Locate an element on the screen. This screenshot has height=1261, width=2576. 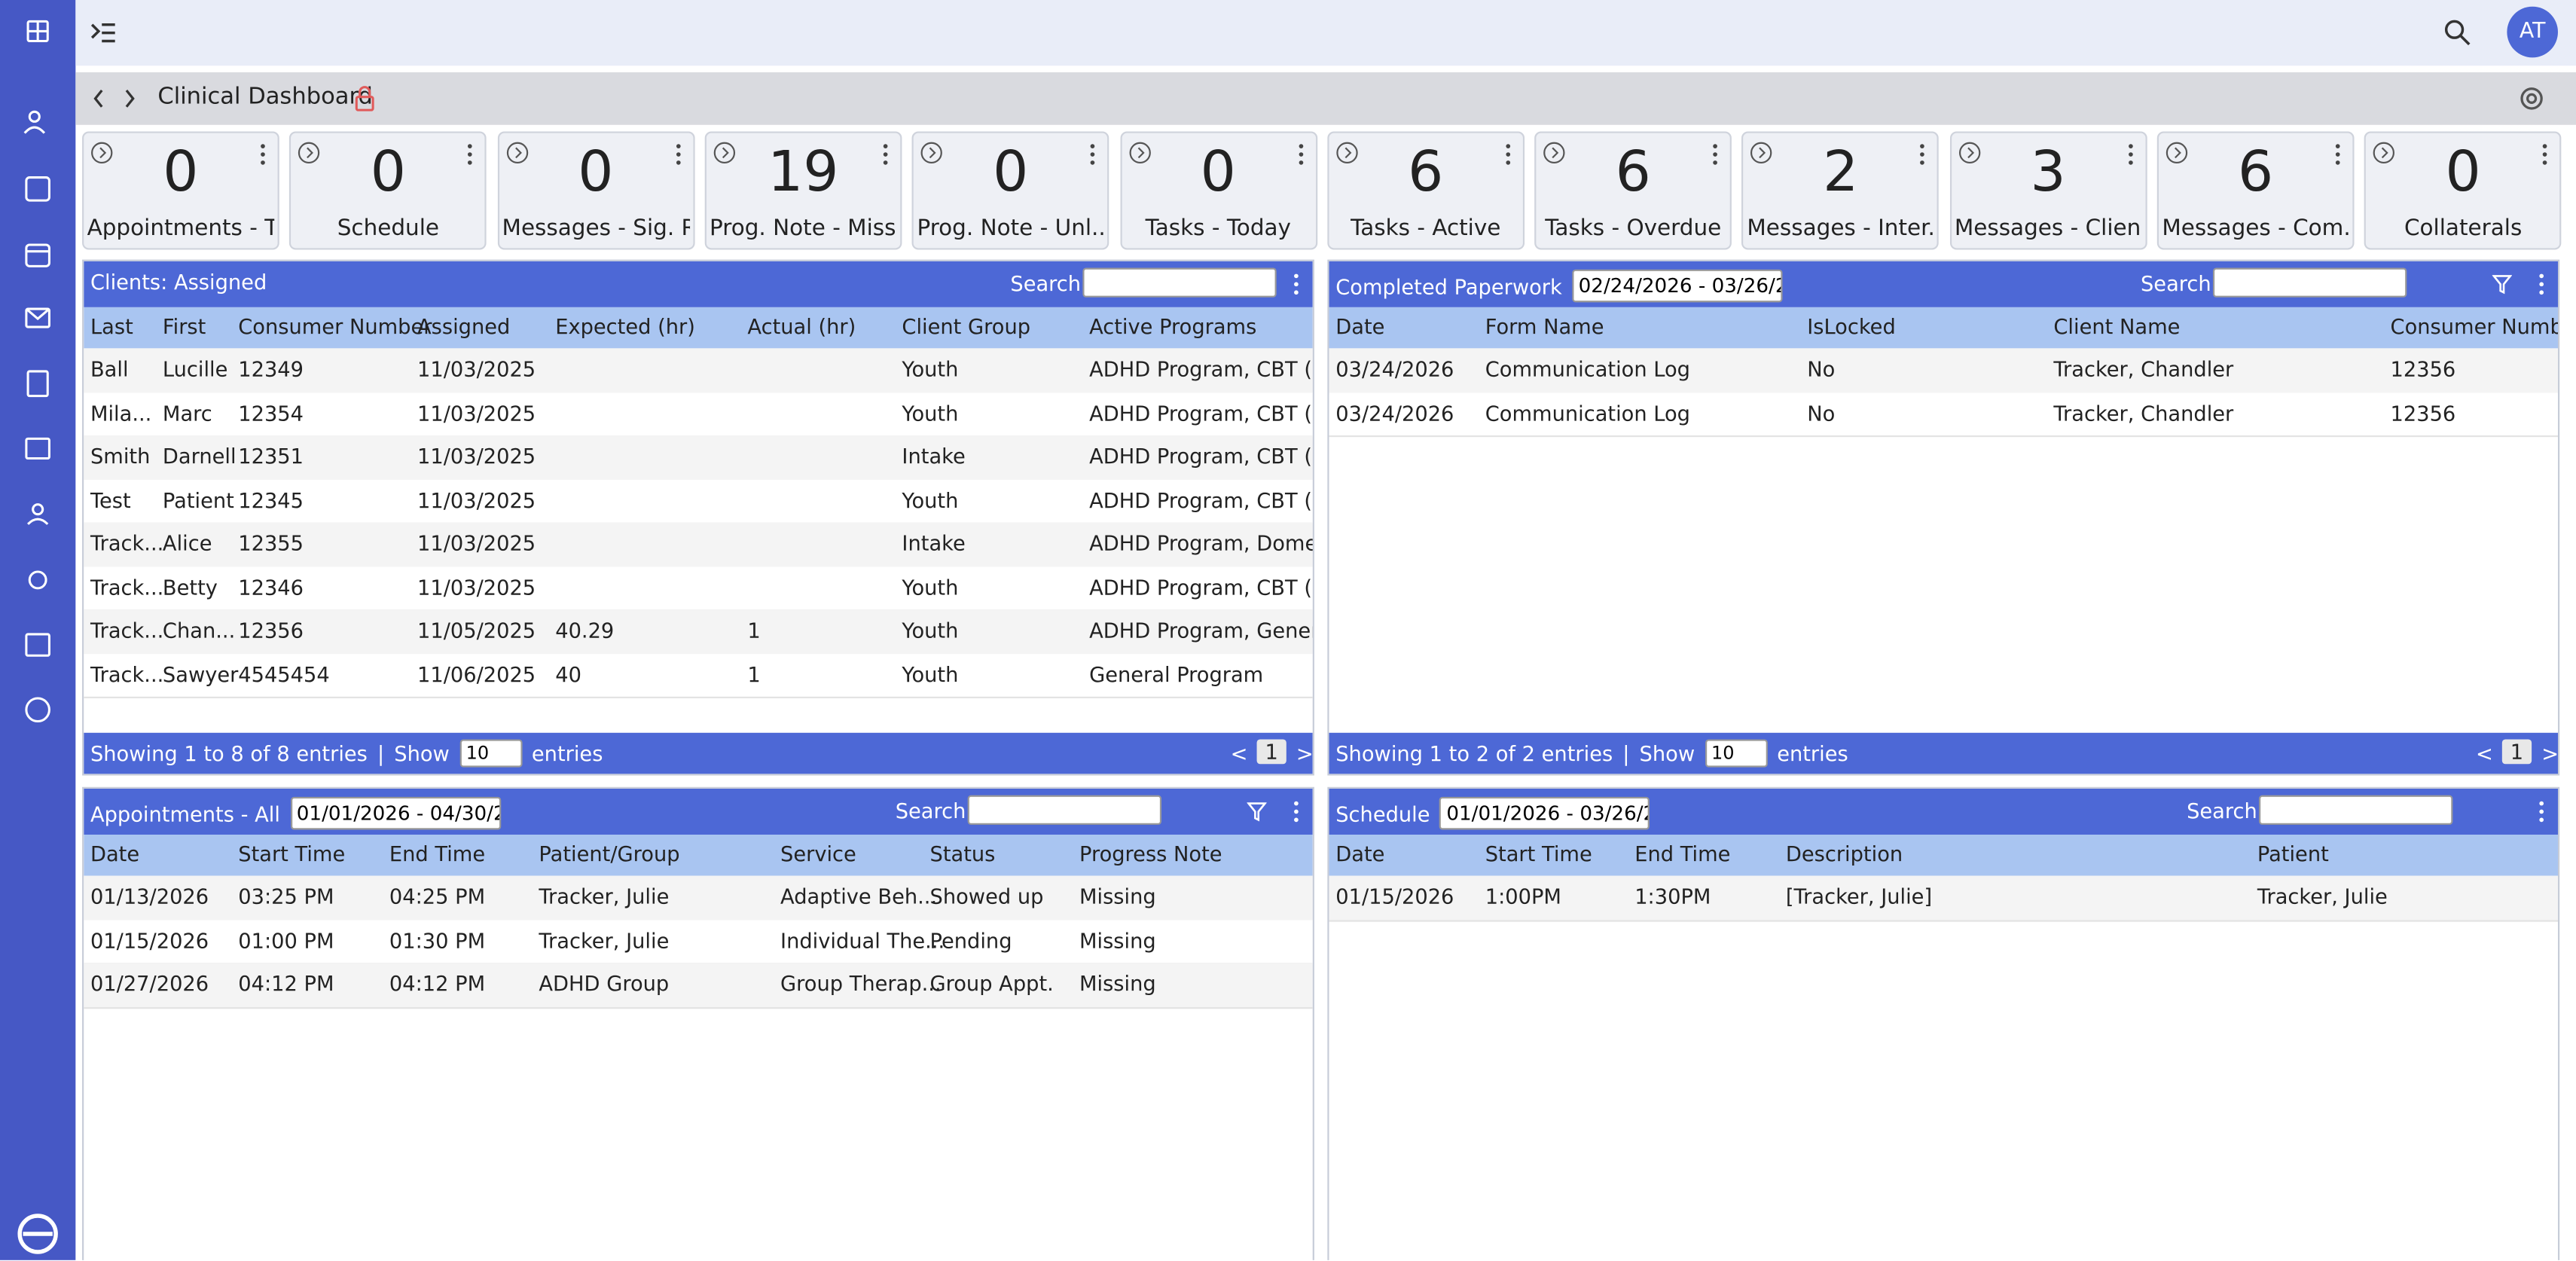
date-range-input: 02/24/2026 - 03/26/2026 is located at coordinates (1677, 286).